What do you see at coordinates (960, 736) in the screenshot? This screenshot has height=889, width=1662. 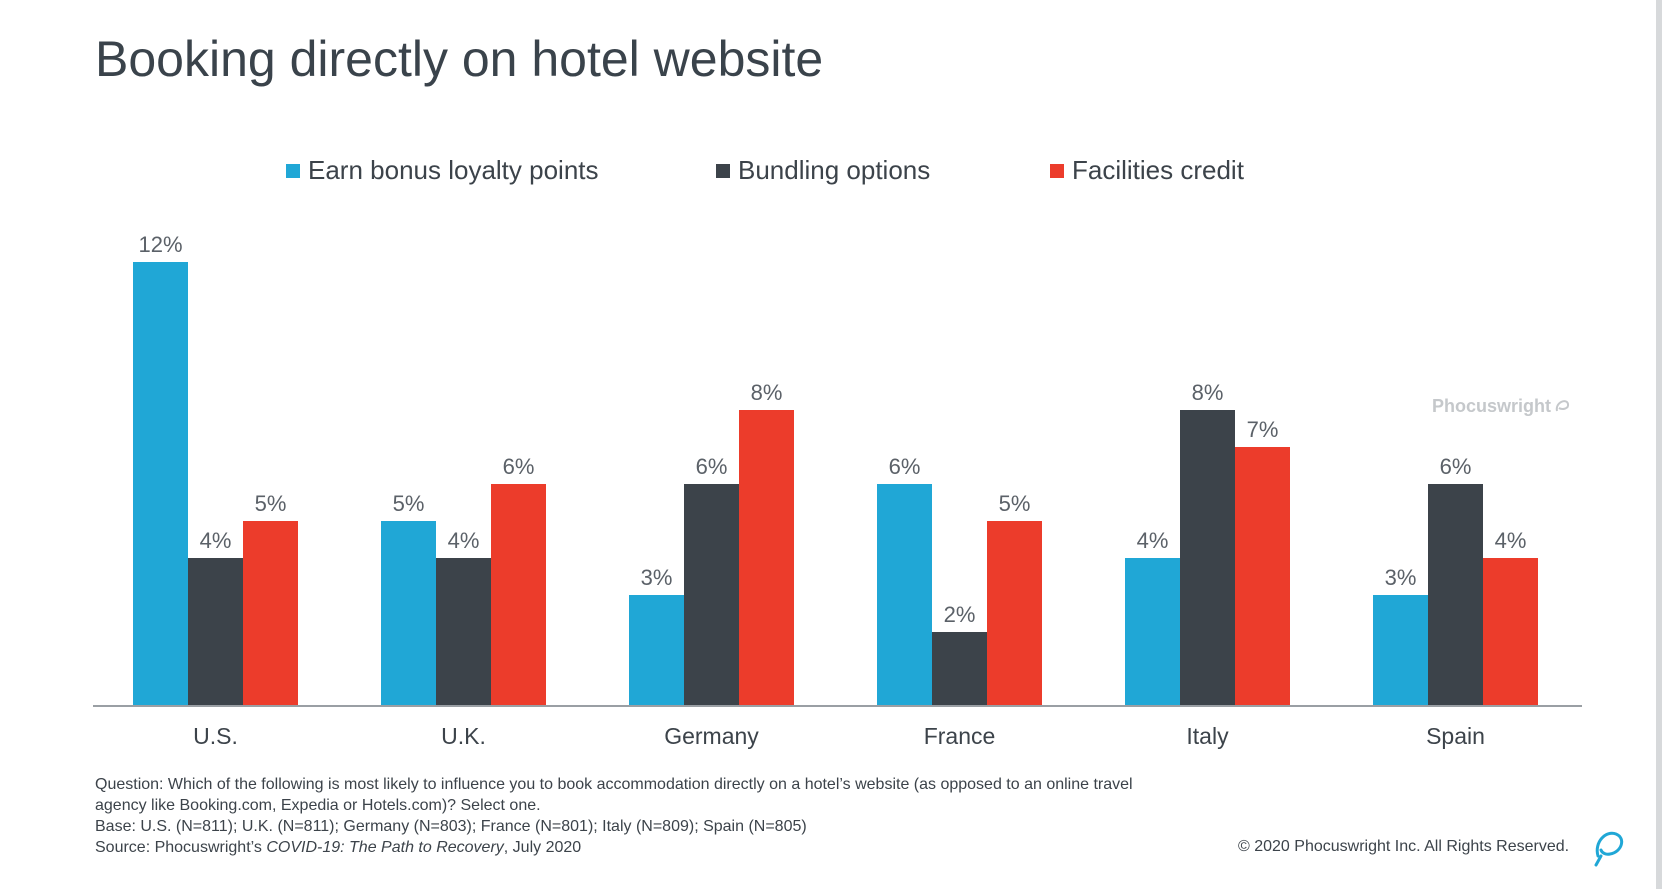 I see `x-tick-label: France` at bounding box center [960, 736].